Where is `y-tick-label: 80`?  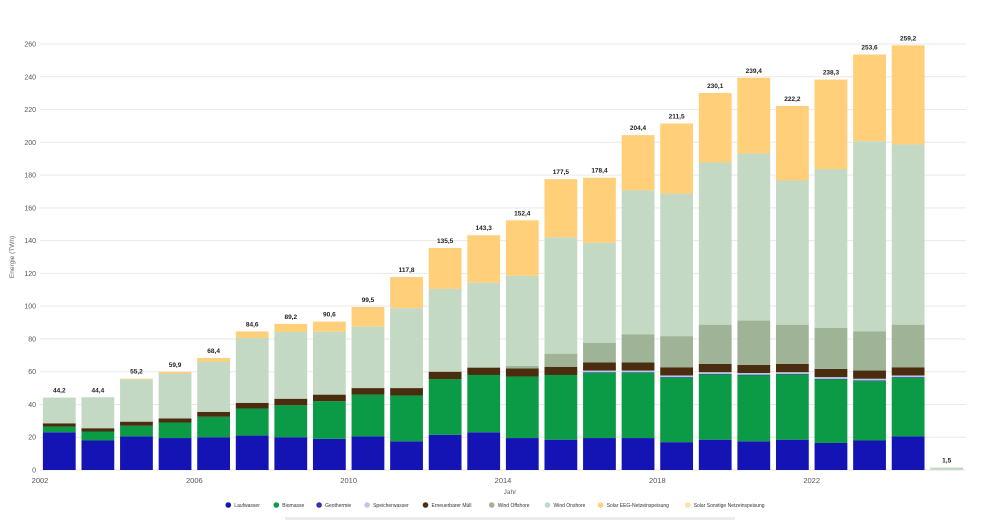
y-tick-label: 80 is located at coordinates (32, 339).